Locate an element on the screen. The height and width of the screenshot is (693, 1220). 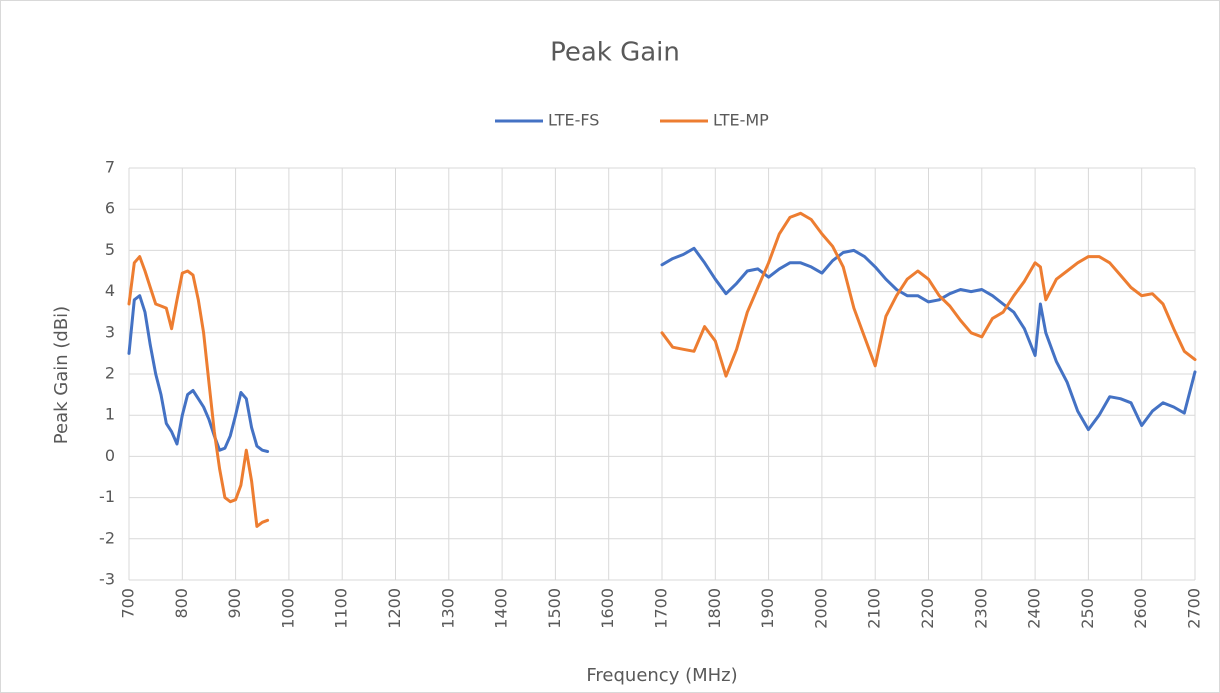
x-tick-label: 2400 is located at coordinates (1034, 608).